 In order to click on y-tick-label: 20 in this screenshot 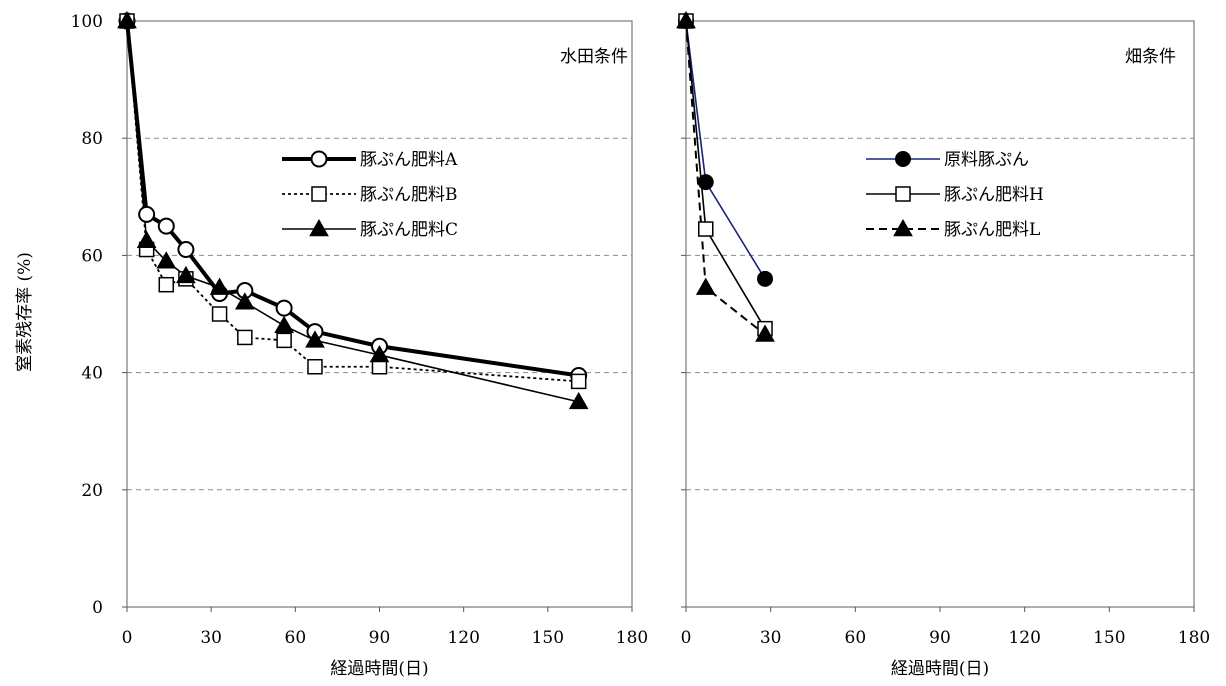, I will do `click(92, 491)`.